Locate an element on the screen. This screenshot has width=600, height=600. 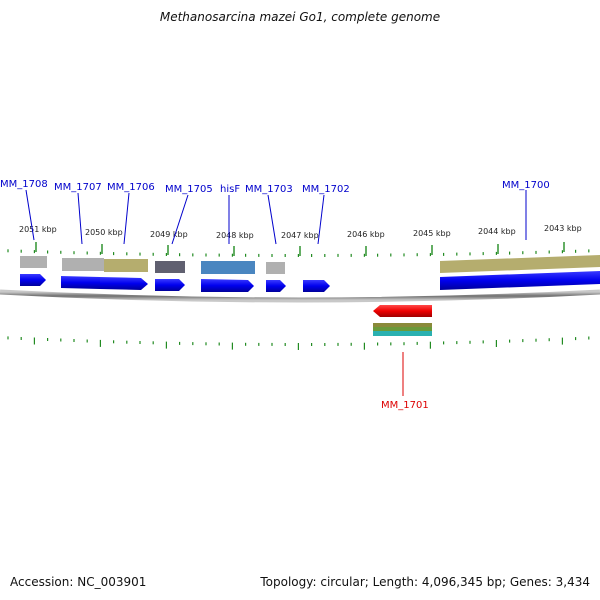
gene-label-mm1700: MM_1700 is located at coordinates (526, 185).